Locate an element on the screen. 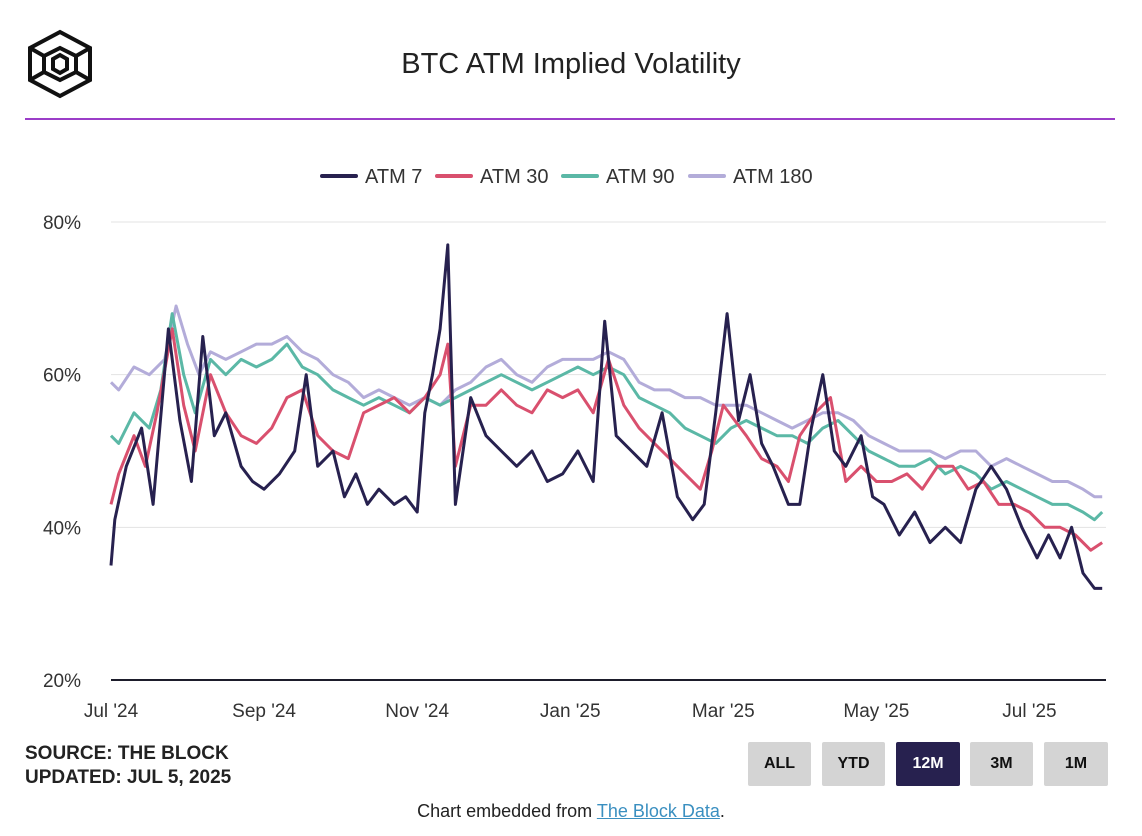  legend-label: ATM 90 is located at coordinates (640, 177).